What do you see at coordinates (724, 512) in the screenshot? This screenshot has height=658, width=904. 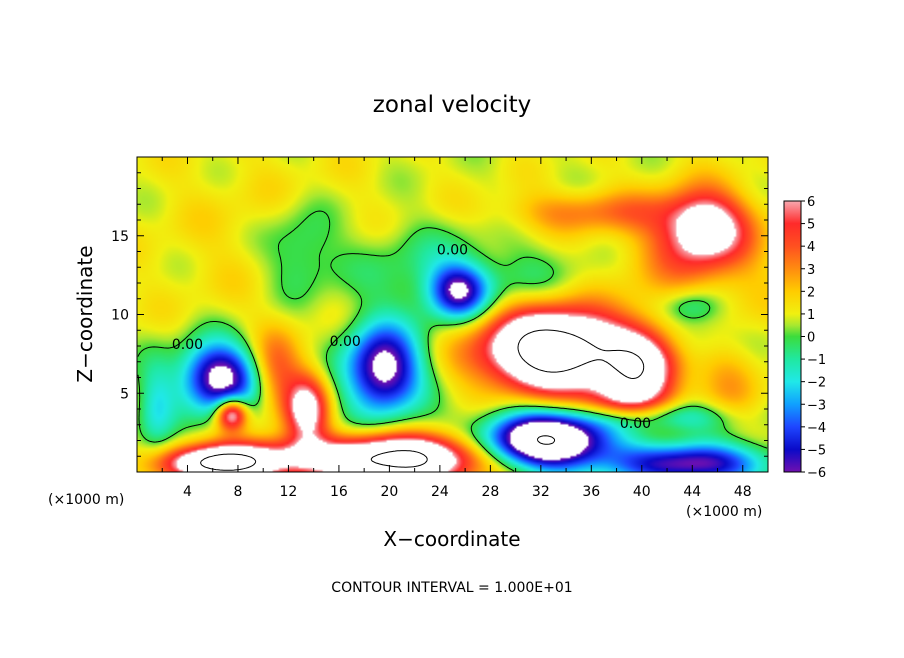 I see `x-unit-label-right: (×1000 m)` at bounding box center [724, 512].